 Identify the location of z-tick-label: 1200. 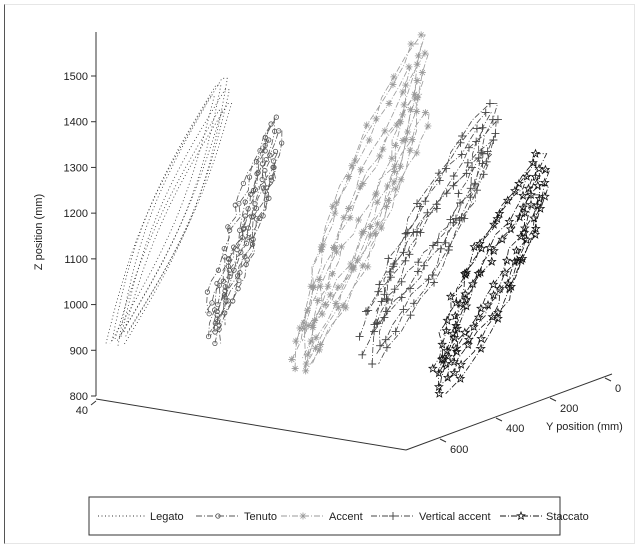
(76, 214).